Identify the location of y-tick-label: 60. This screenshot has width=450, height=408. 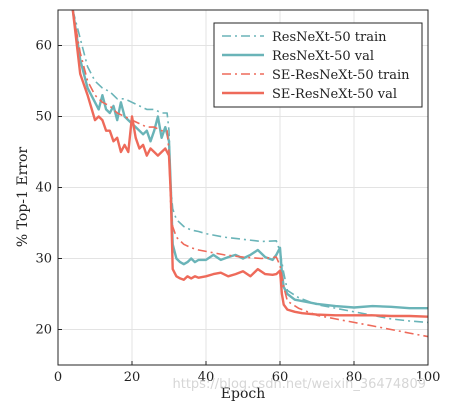
(43, 46).